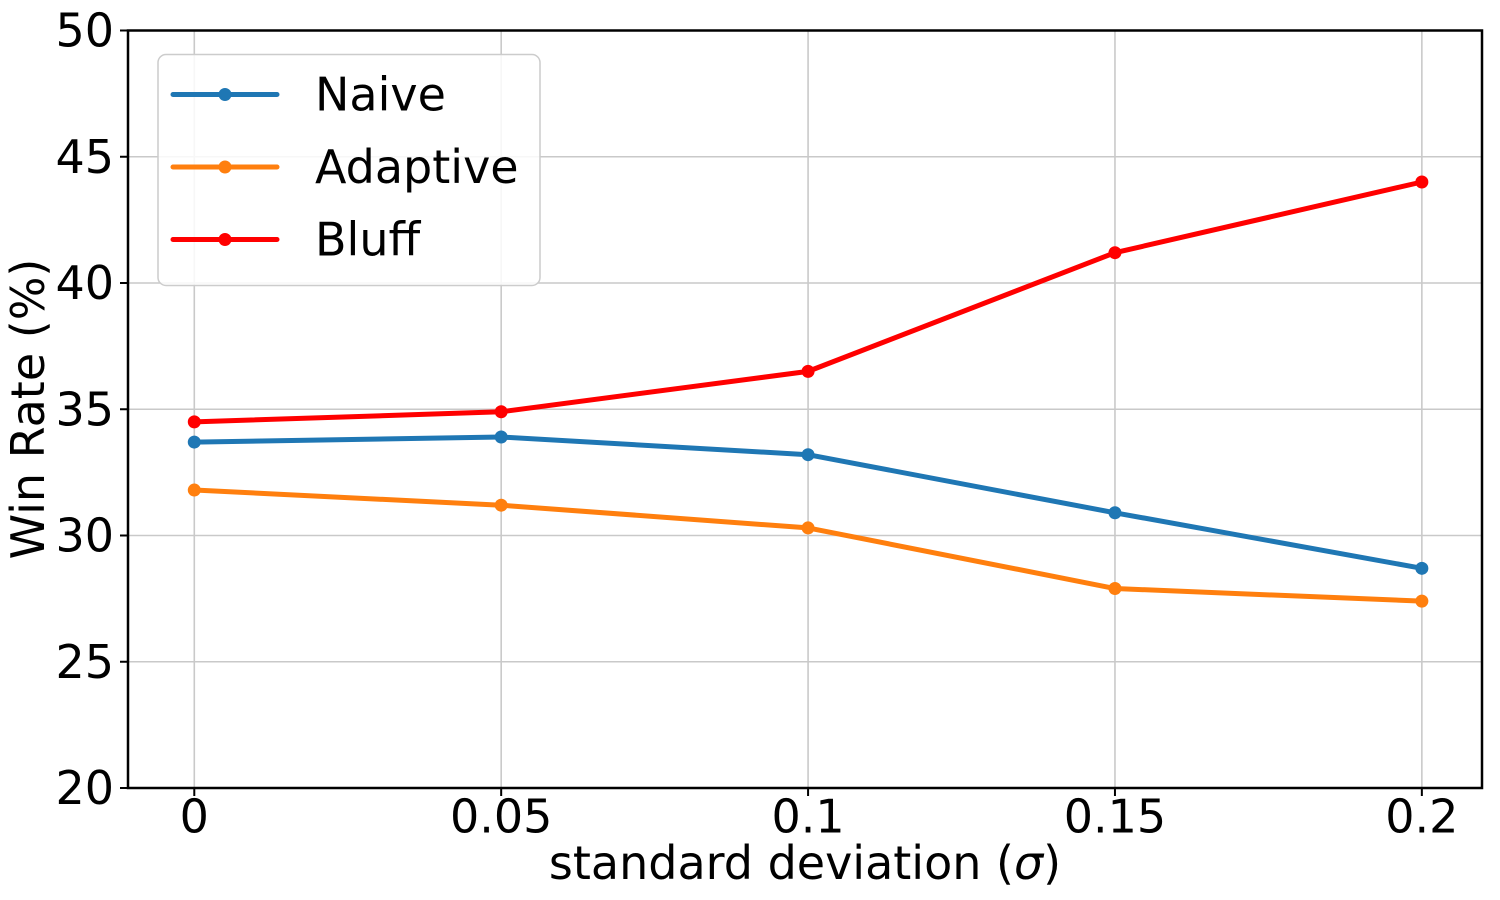  I want to click on x-tick-label: 0.15, so click(1115, 816).